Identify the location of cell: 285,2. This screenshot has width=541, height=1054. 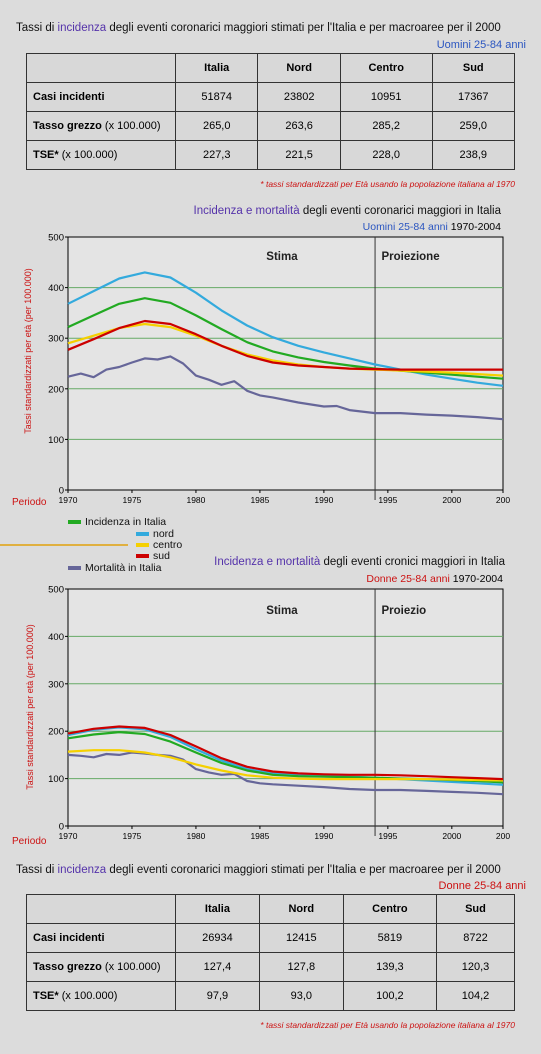
(386, 126).